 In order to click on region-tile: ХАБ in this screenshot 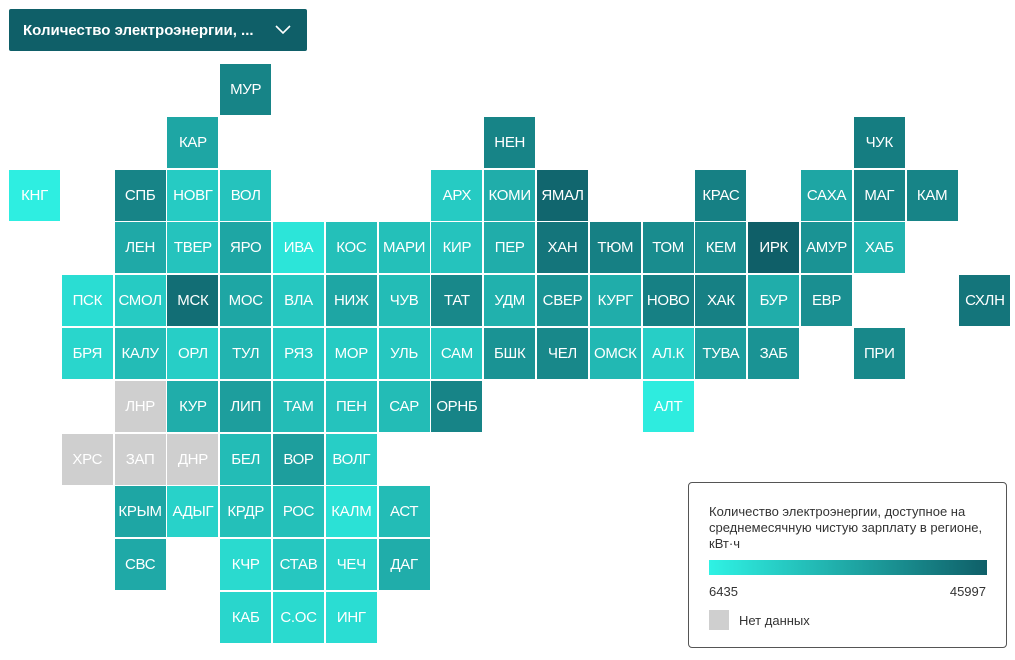, I will do `click(879, 248)`.